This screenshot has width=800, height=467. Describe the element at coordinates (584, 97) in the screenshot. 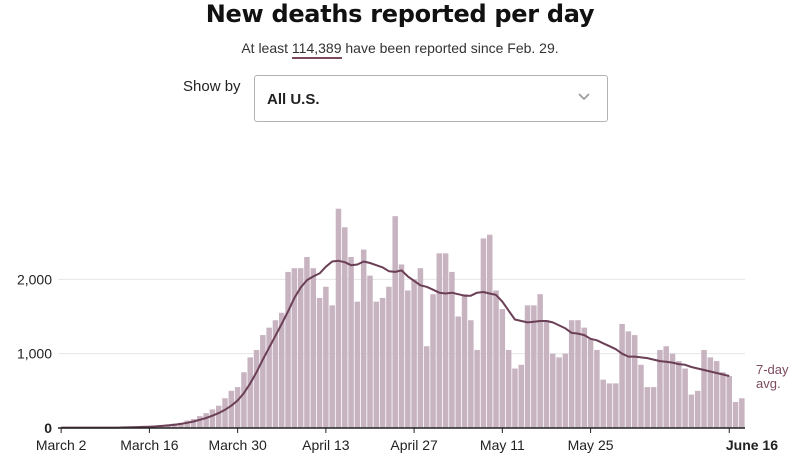

I see `chevron-down-icon` at that location.